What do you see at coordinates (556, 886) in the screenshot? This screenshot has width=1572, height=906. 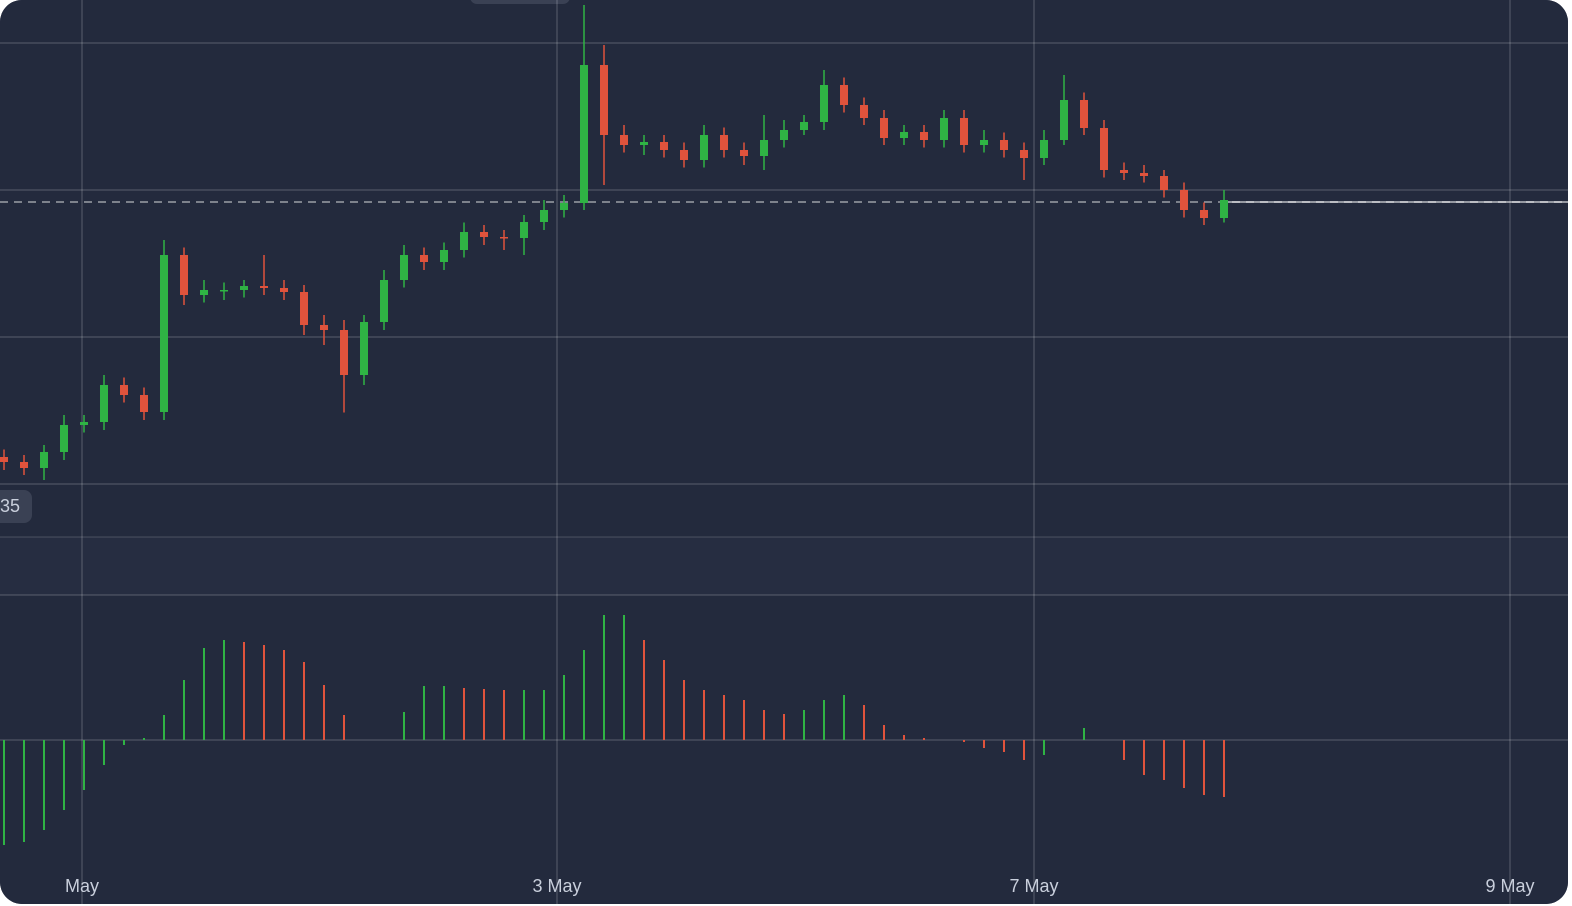 I see `x-tick-label: 3 May` at bounding box center [556, 886].